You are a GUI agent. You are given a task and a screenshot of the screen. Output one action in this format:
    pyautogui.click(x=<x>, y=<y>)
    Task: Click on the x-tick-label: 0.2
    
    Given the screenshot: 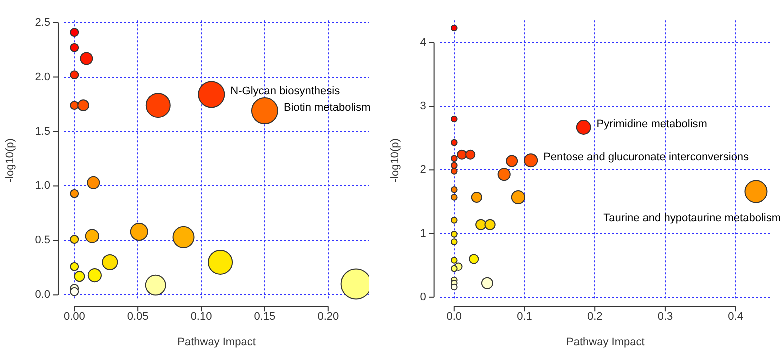 What is the action you would take?
    pyautogui.click(x=595, y=317)
    